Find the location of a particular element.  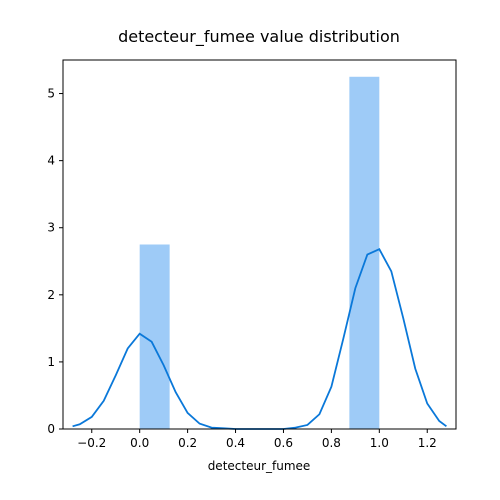

x-tick-label: 0.8 is located at coordinates (331, 443).